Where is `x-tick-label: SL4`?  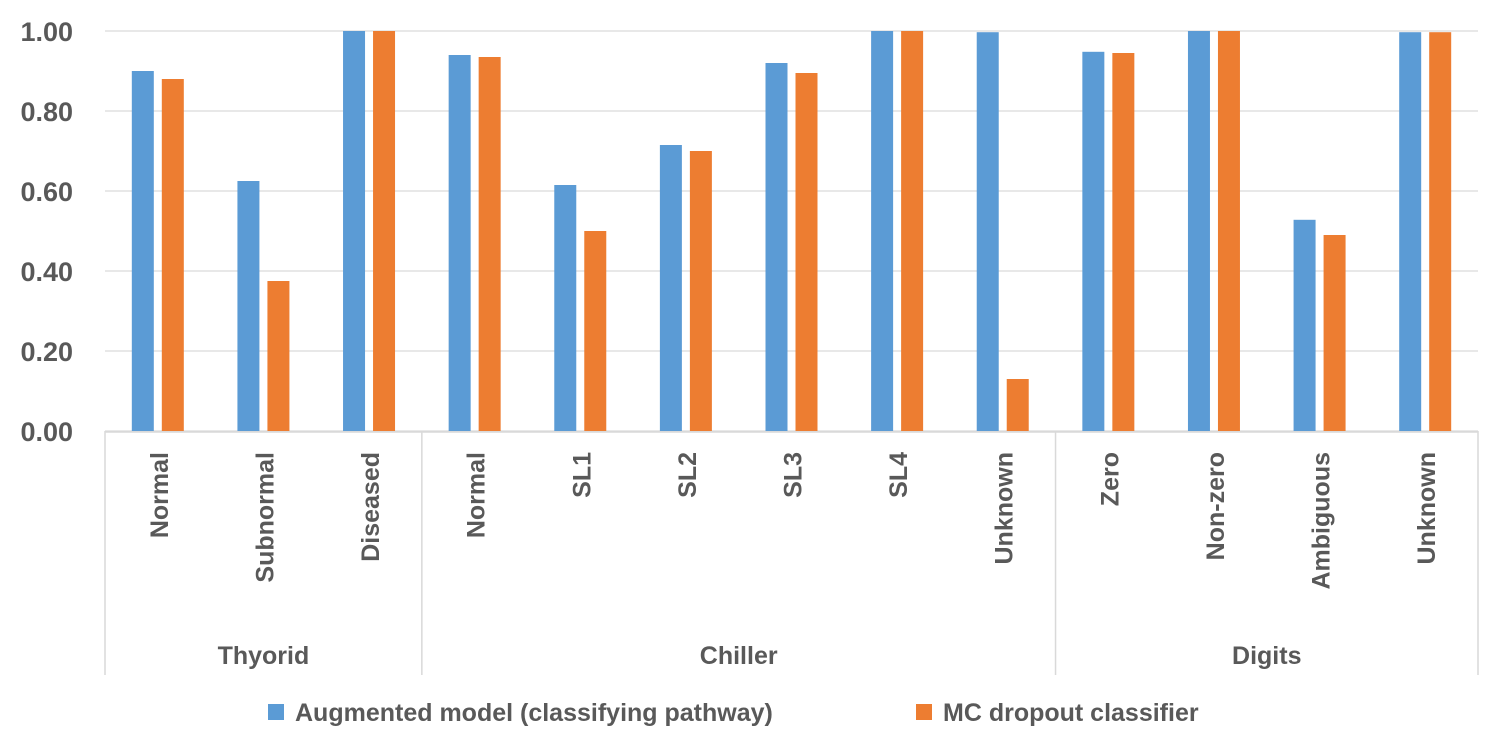
x-tick-label: SL4 is located at coordinates (899, 475).